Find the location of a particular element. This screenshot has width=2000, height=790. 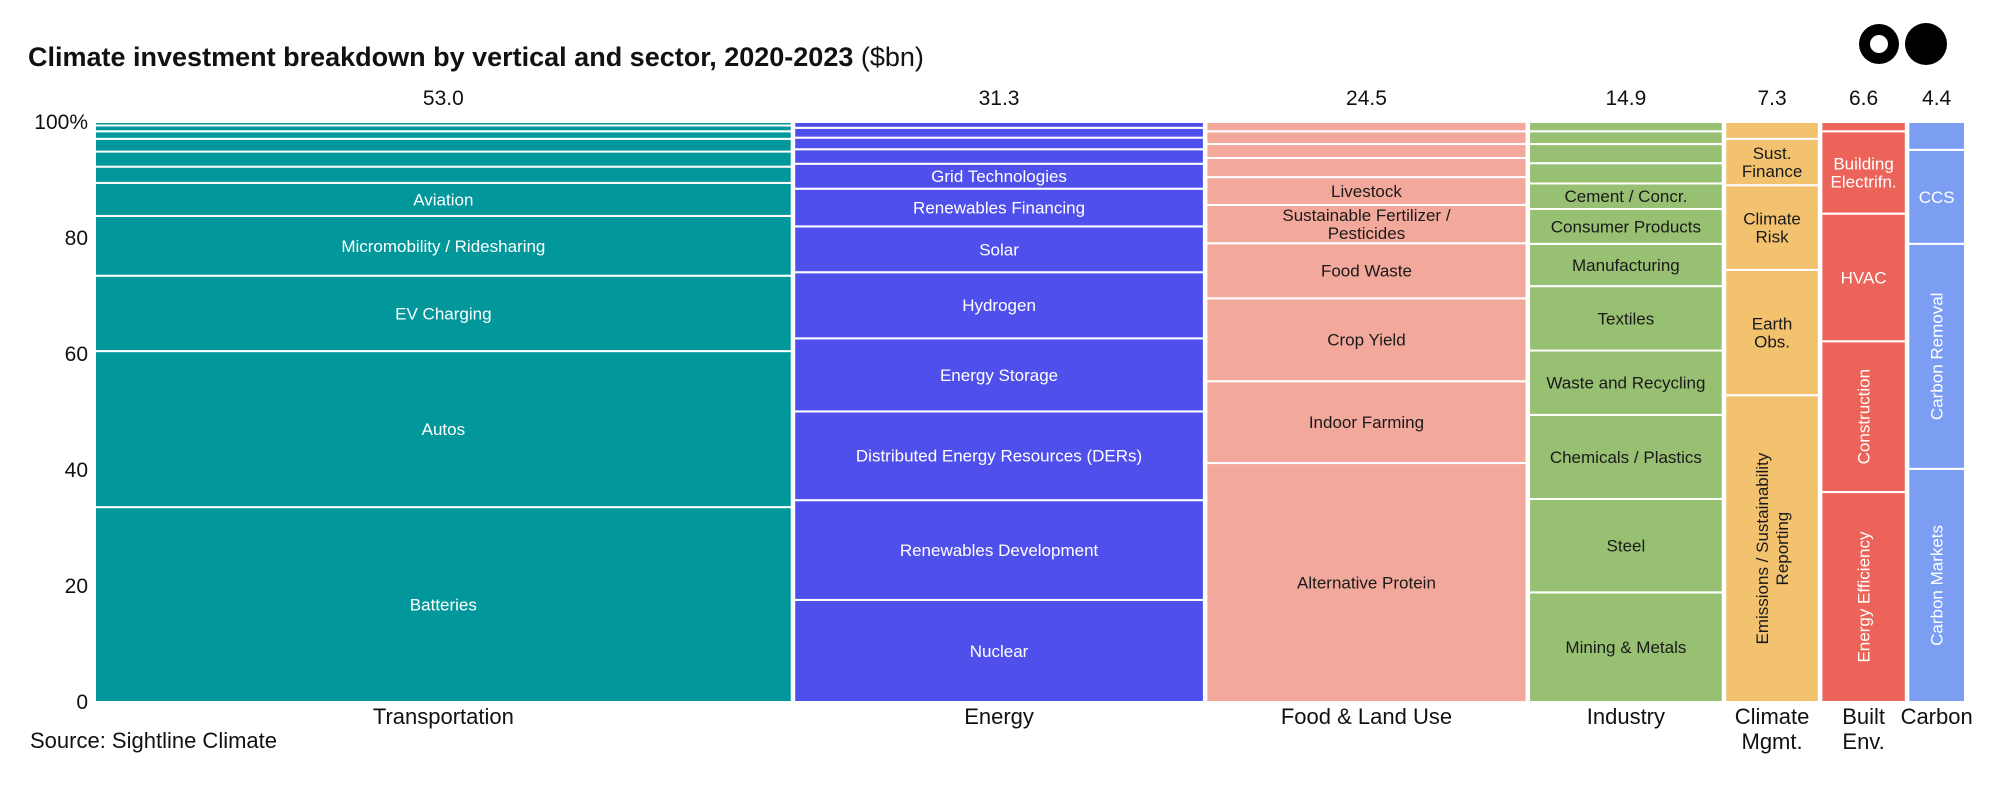

segment-label-line: Energy Storage is located at coordinates (999, 375).